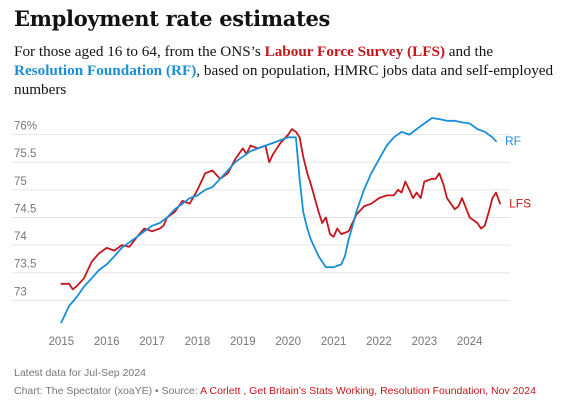 The width and height of the screenshot is (563, 412). Describe the element at coordinates (25, 209) in the screenshot. I see `y-tick-label: 74.5` at that location.